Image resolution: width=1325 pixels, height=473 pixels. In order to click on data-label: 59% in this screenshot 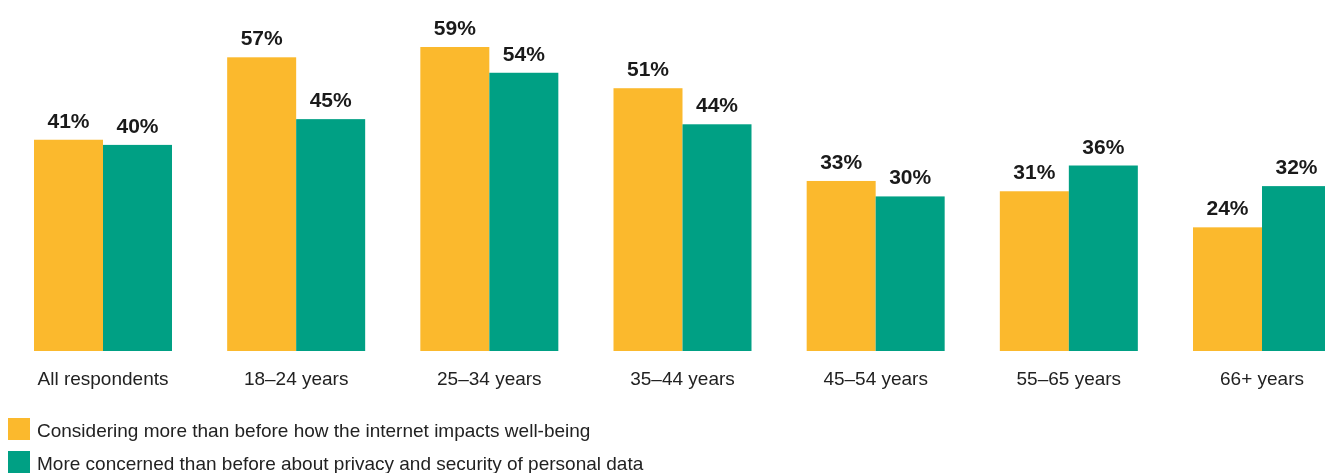, I will do `click(455, 27)`.